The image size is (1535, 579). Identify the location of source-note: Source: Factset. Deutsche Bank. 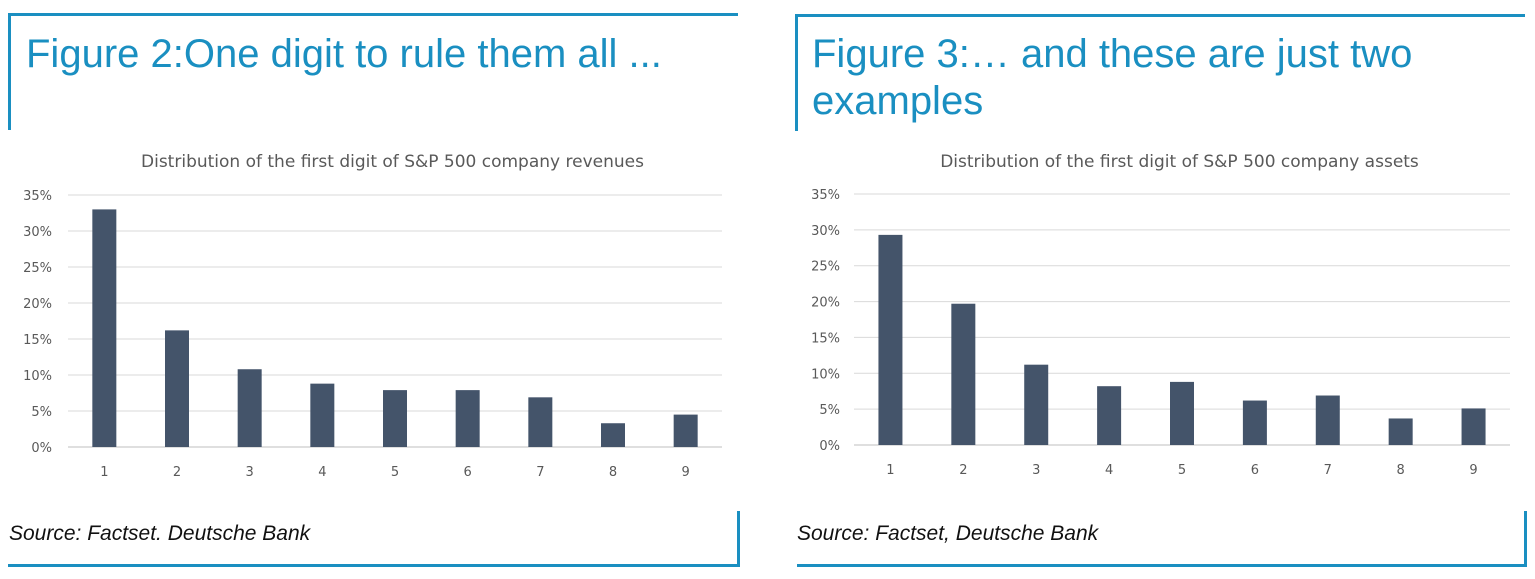
(160, 533).